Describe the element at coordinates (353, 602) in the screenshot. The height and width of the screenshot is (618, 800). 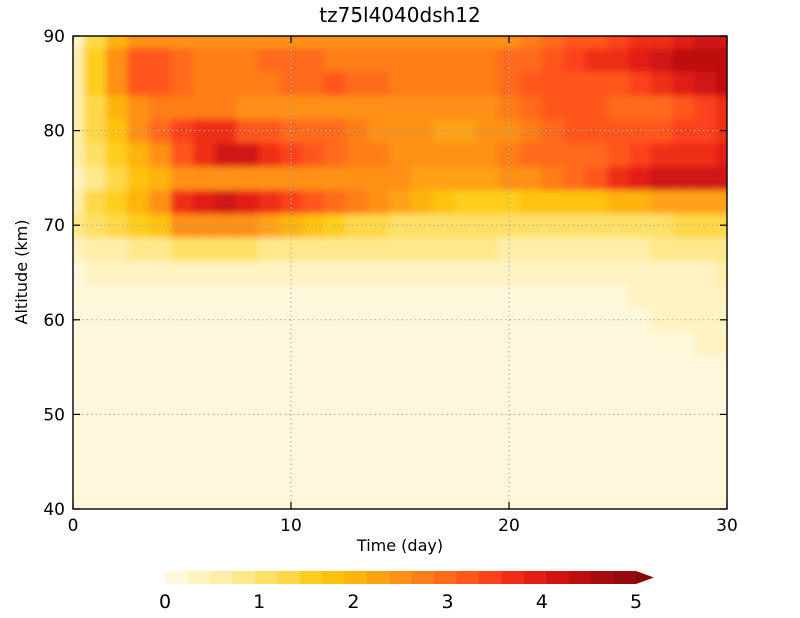
I see `colorbar-label: 2` at that location.